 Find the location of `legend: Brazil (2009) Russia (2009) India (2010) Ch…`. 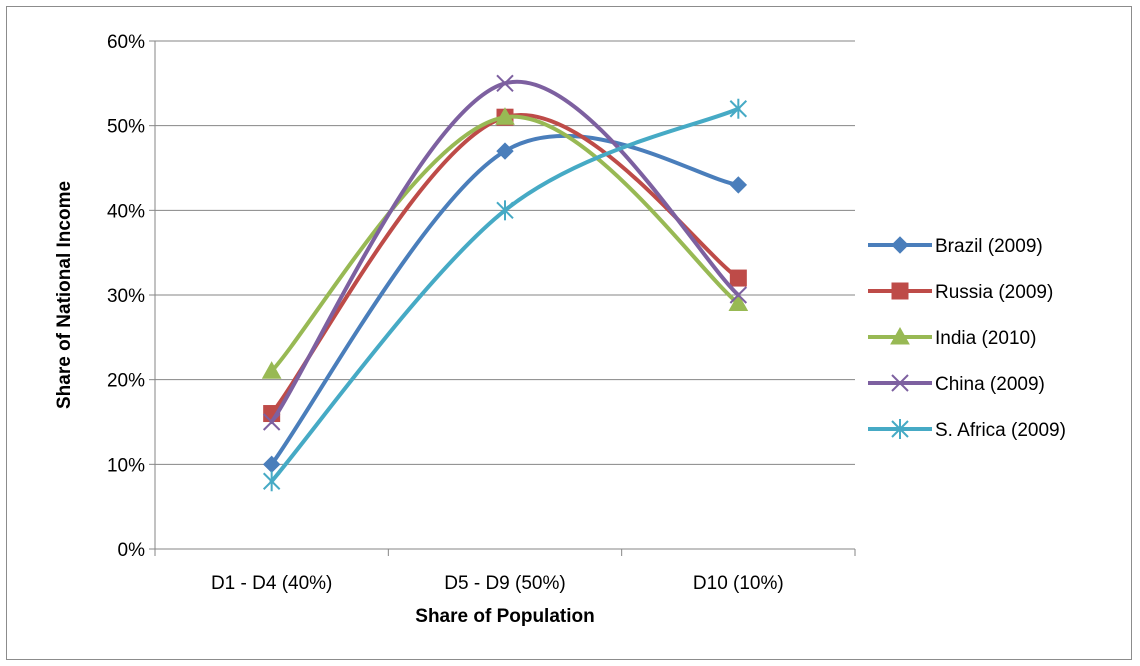

legend: Brazil (2009) Russia (2009) India (2010) Ch… is located at coordinates (967, 338).